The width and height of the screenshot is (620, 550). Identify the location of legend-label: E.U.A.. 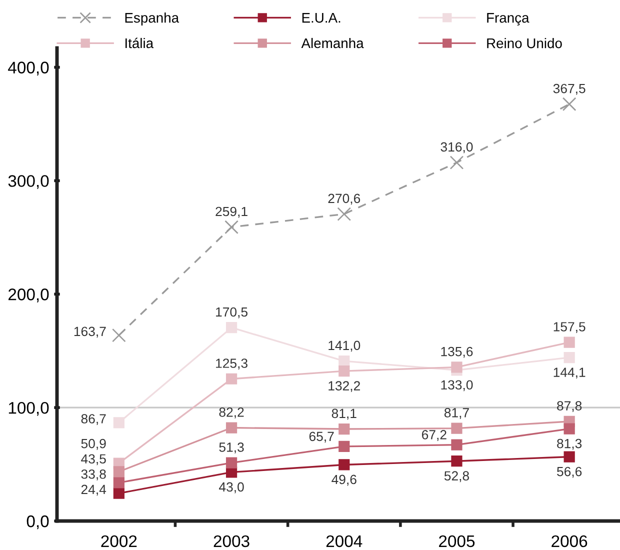
(321, 18).